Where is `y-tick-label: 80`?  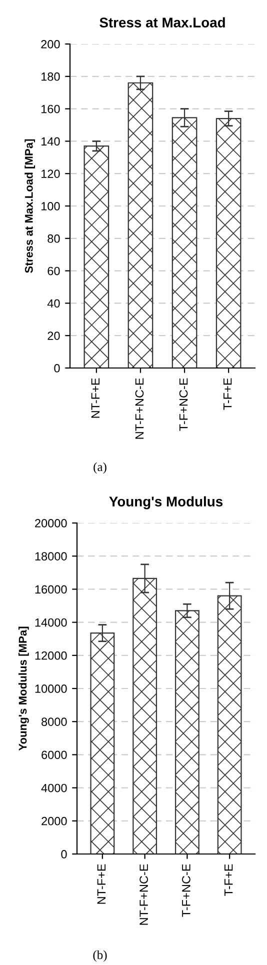
y-tick-label: 80 is located at coordinates (54, 238).